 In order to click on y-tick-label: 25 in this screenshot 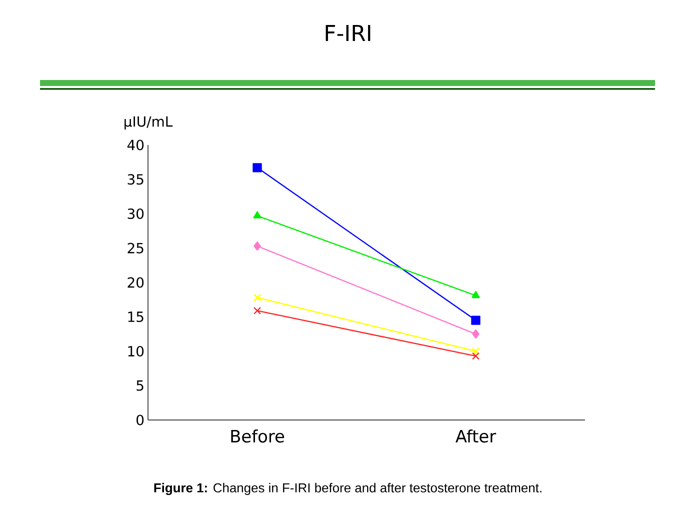, I will do `click(136, 248)`.